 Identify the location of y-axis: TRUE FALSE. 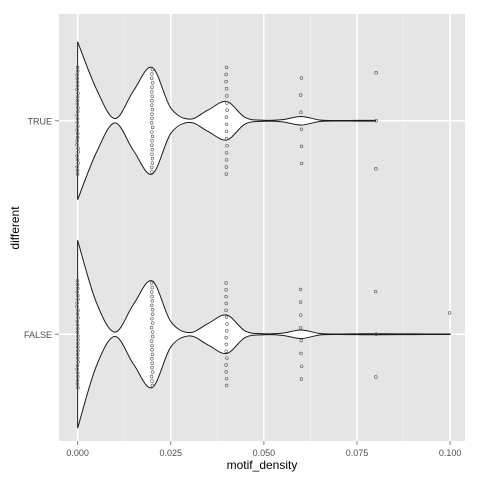
(41, 228).